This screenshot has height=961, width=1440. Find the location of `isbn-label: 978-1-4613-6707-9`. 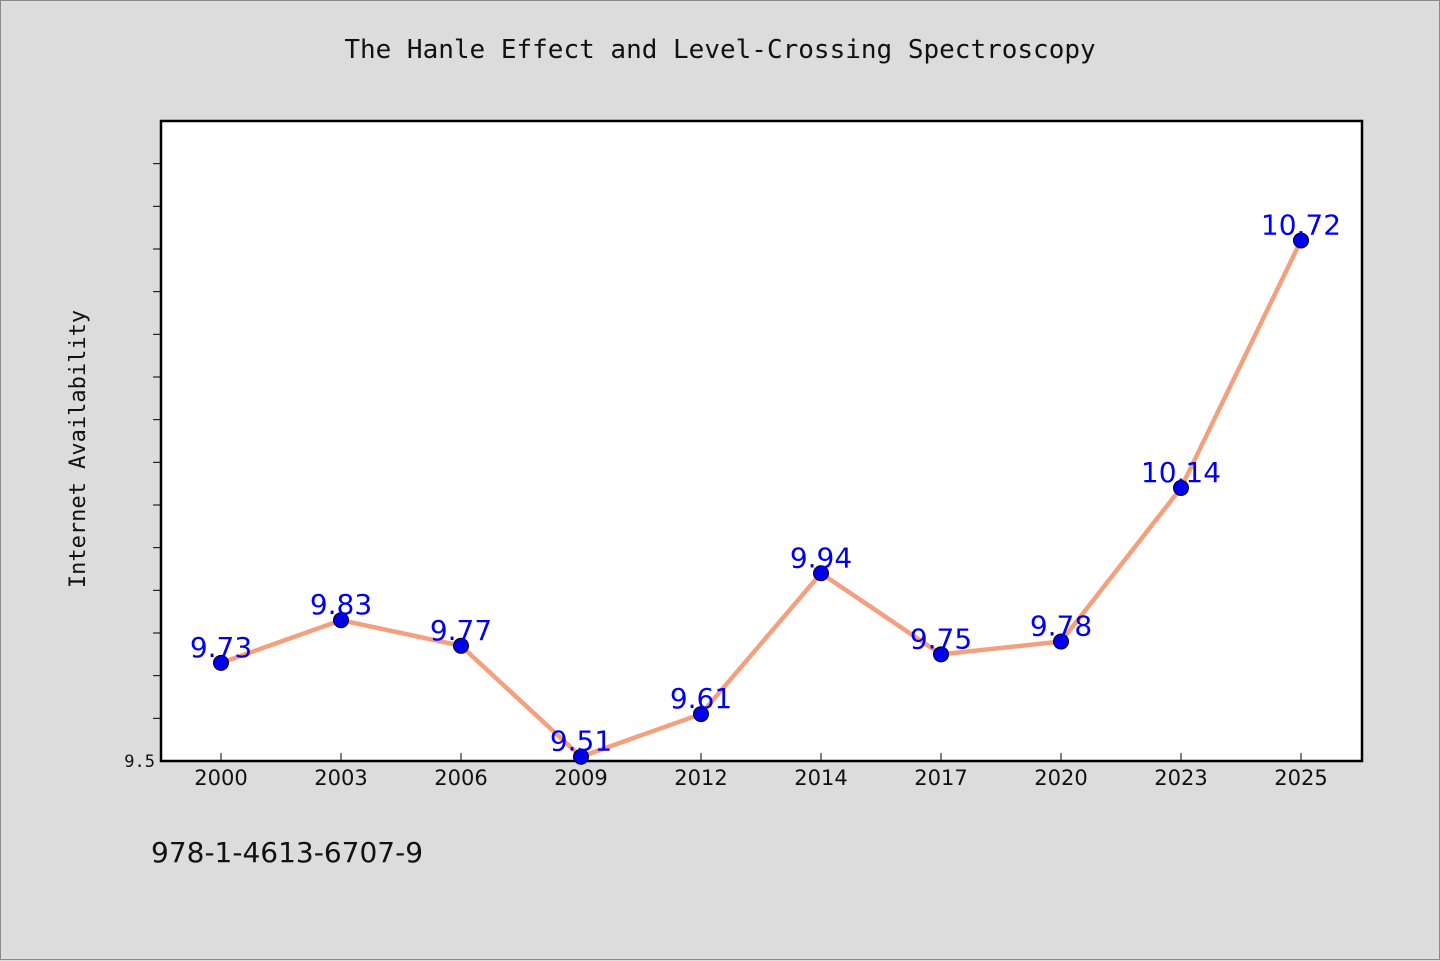

isbn-label: 978-1-4613-6707-9 is located at coordinates (287, 852).